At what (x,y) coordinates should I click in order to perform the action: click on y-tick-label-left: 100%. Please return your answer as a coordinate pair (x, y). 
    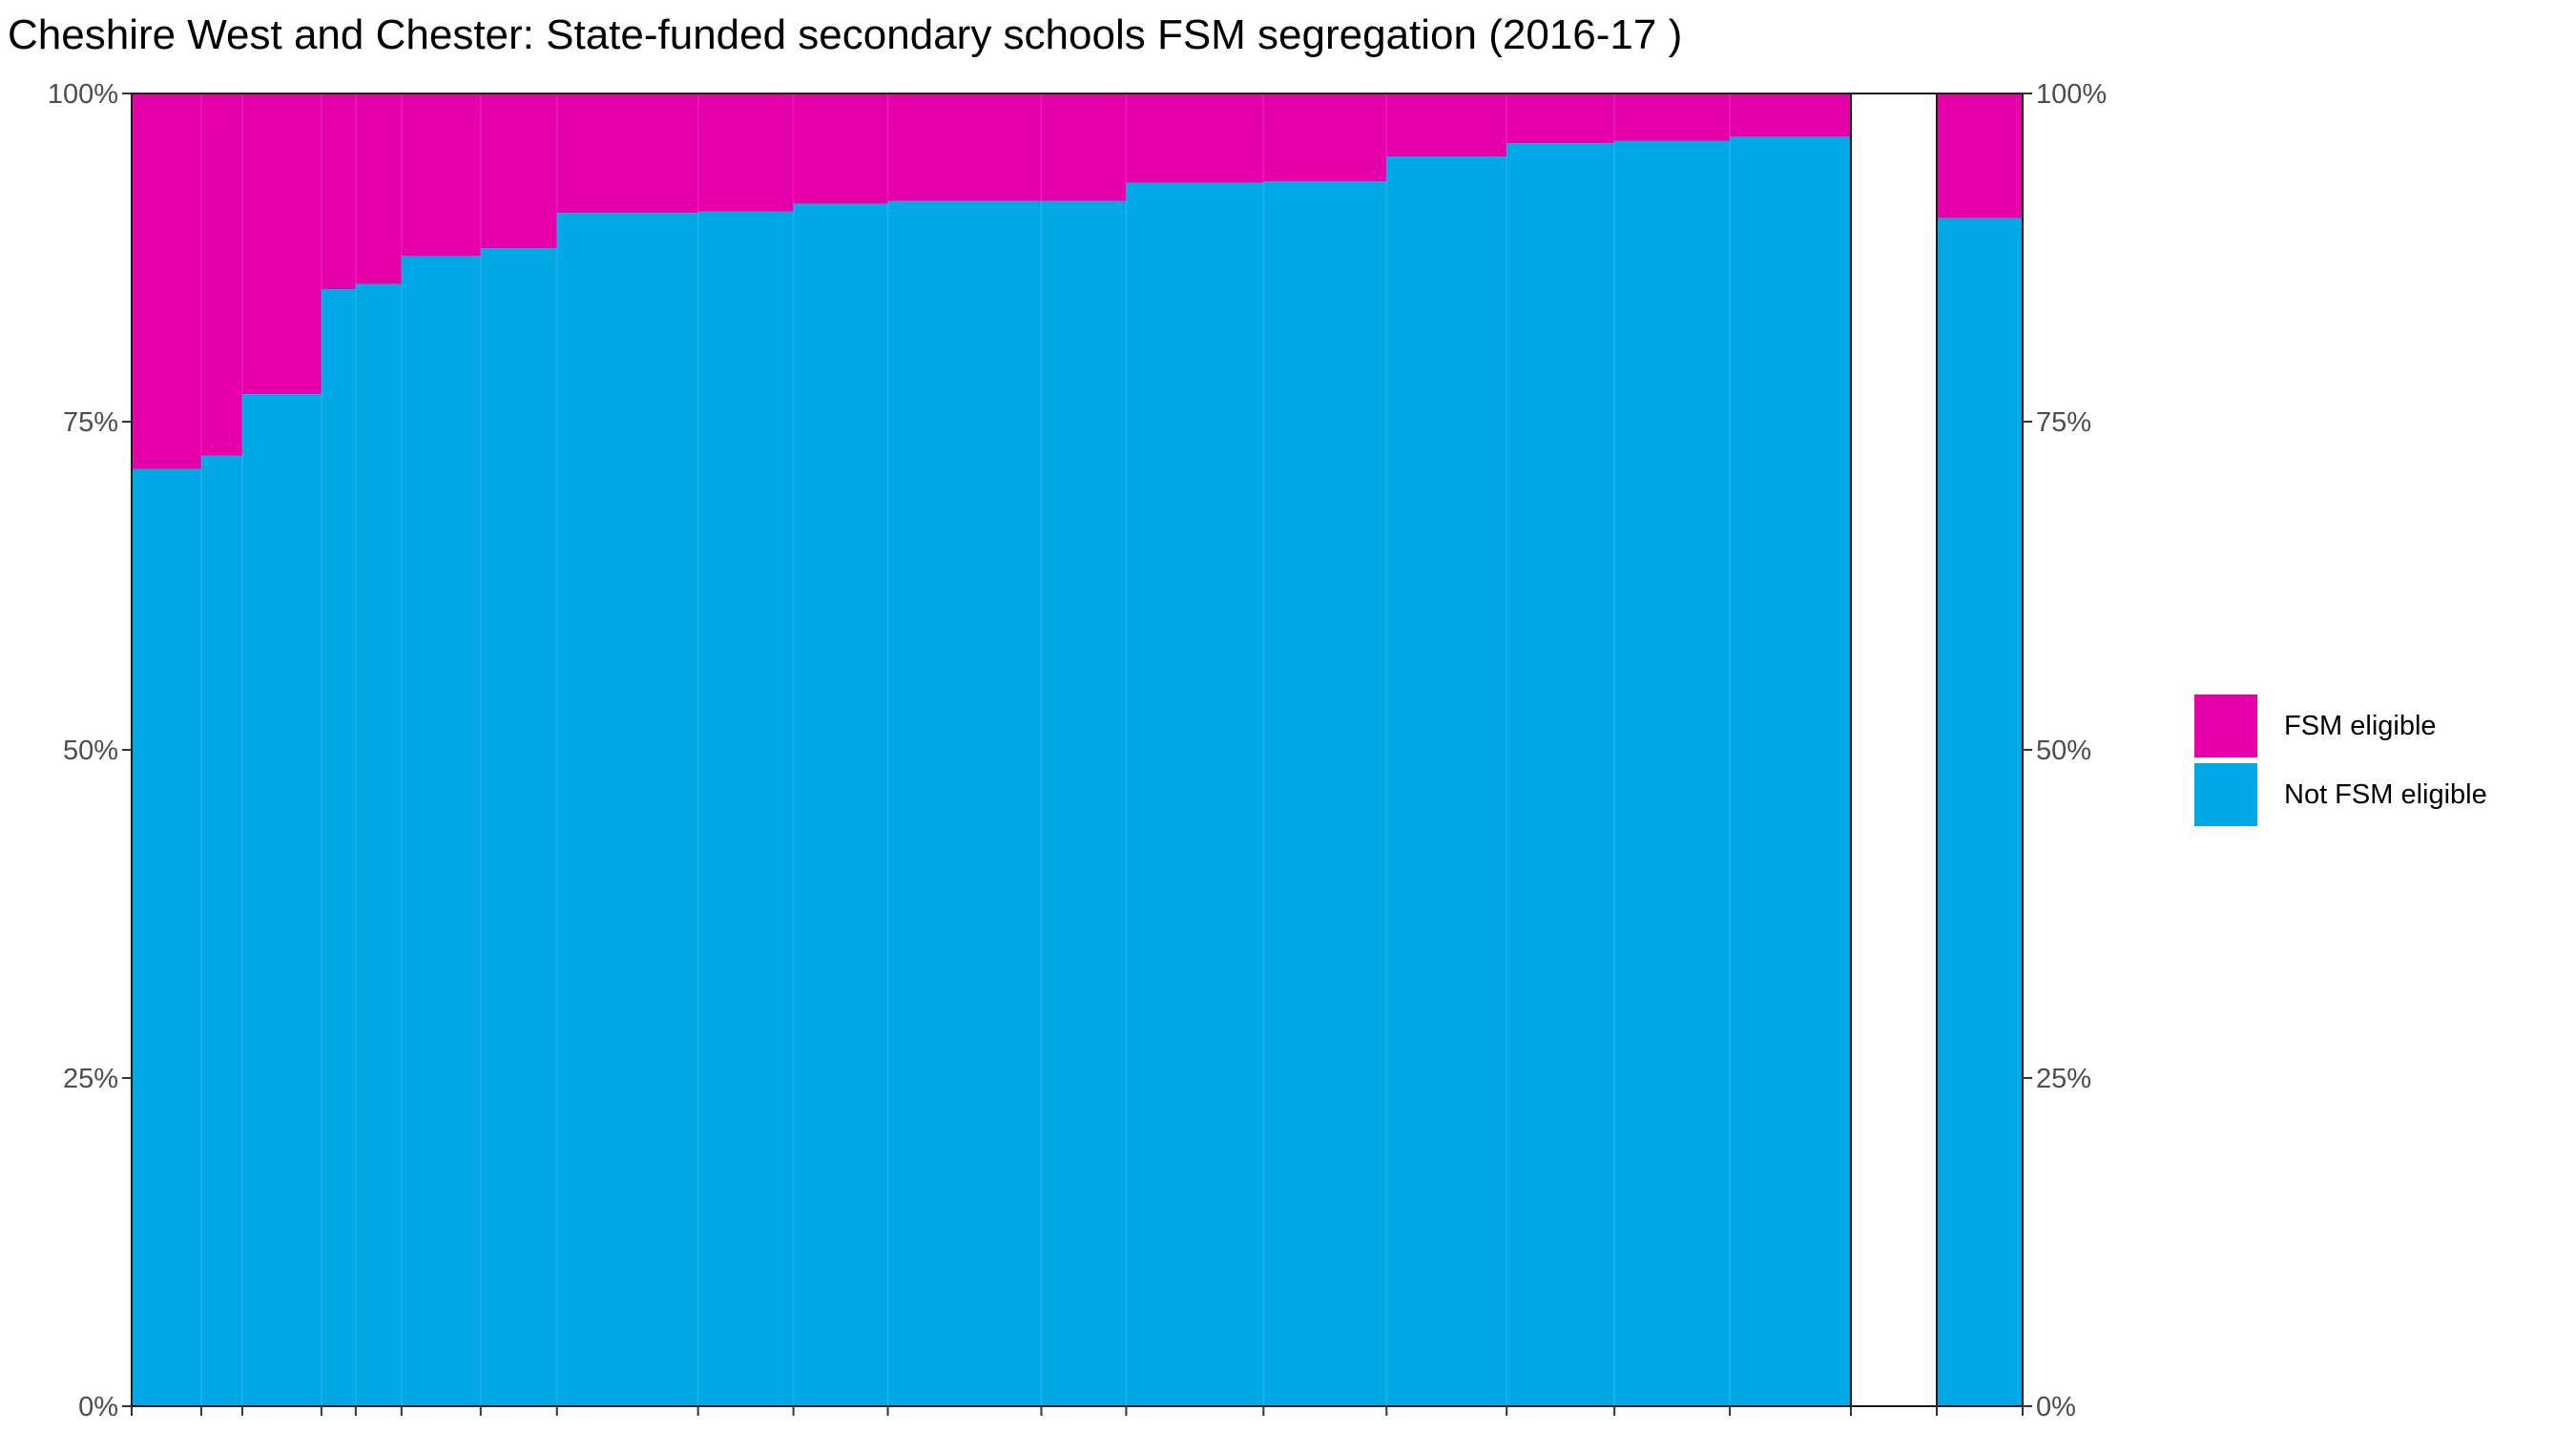
    Looking at the image, I should click on (83, 94).